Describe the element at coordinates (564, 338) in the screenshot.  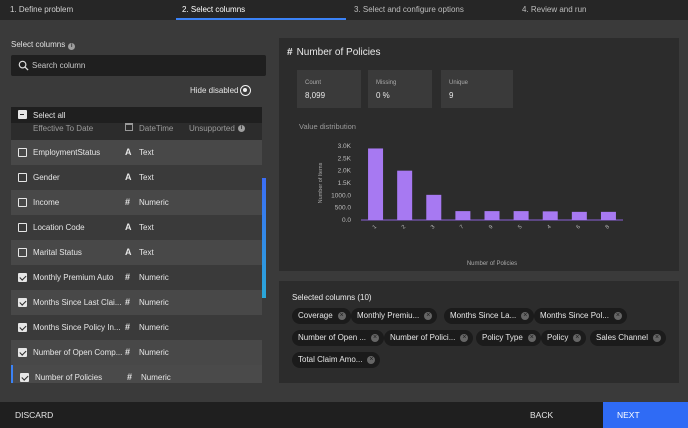
I see `selected-chip: Policy ×` at that location.